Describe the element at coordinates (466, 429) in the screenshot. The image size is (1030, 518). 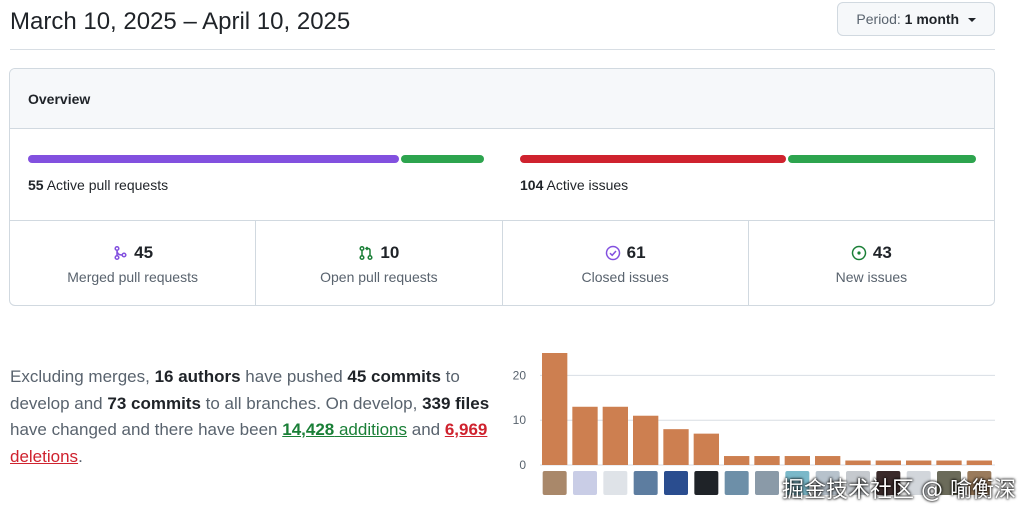
I see `deletions-count: 6,969` at that location.